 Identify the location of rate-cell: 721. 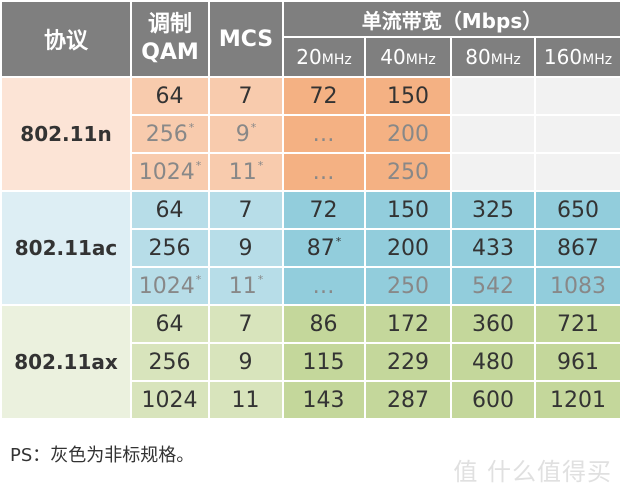
(576, 324).